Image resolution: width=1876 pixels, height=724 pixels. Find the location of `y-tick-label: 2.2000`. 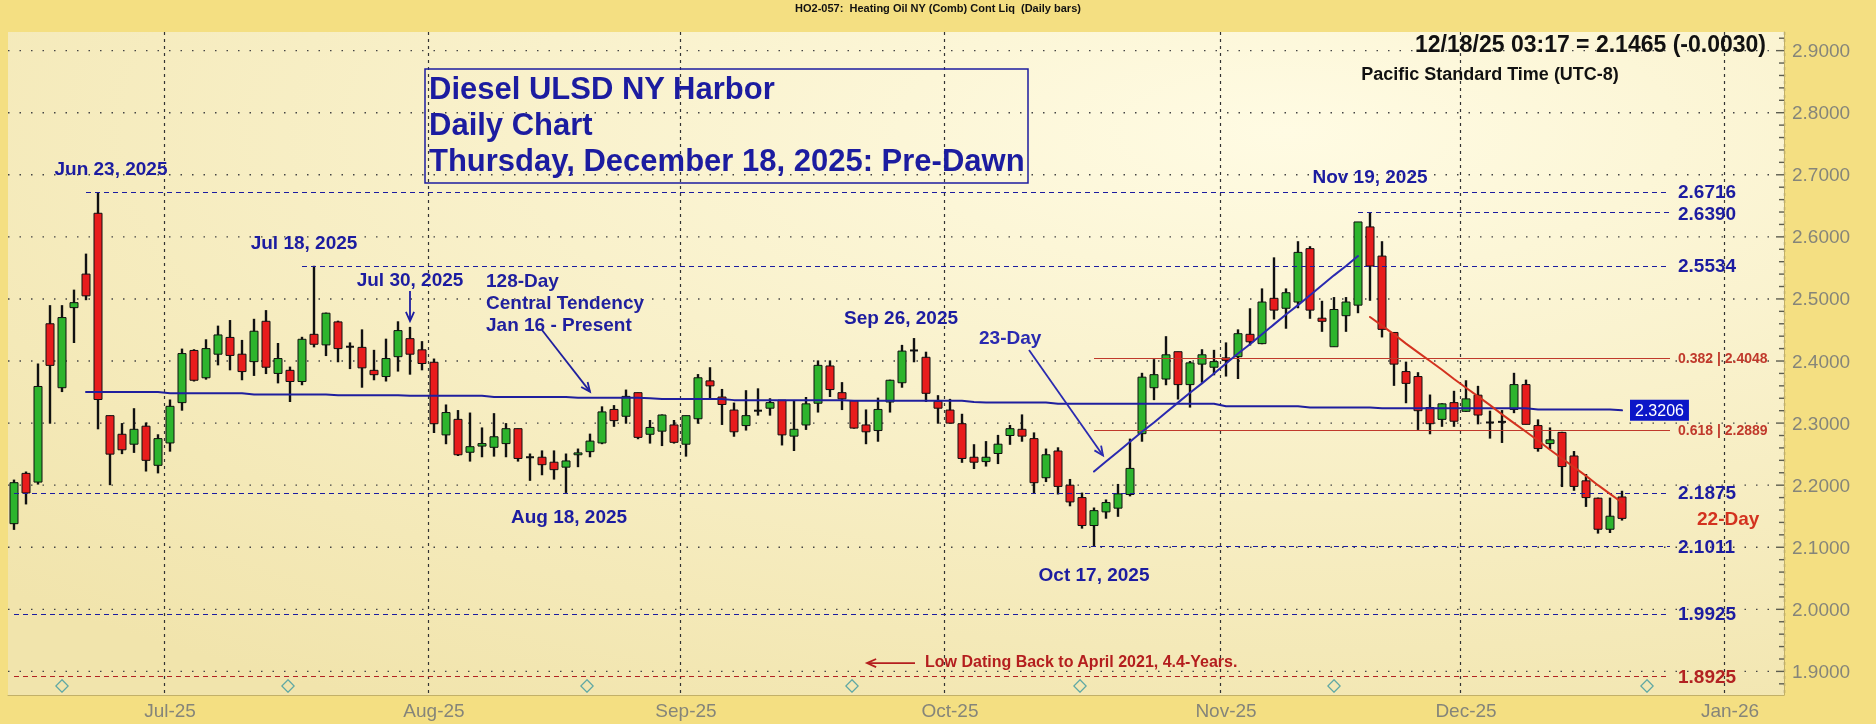

y-tick-label: 2.2000 is located at coordinates (1821, 485).